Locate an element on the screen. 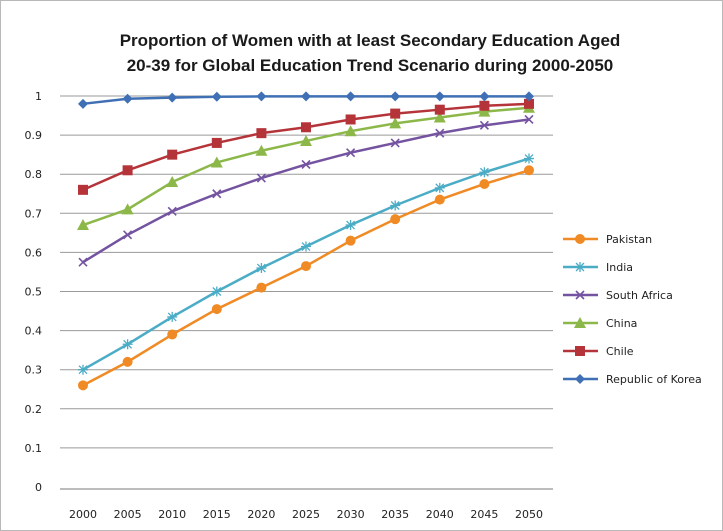 The image size is (723, 531). x-tick-label: 2010 is located at coordinates (172, 514).